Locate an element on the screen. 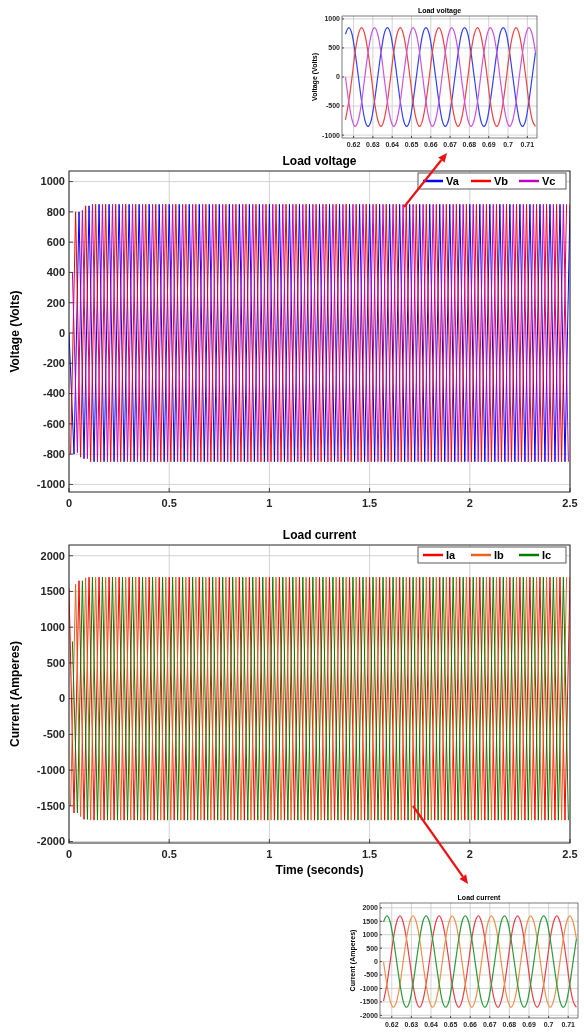 This screenshot has width=584, height=1032. y-tick-label: 400 is located at coordinates (55, 272).